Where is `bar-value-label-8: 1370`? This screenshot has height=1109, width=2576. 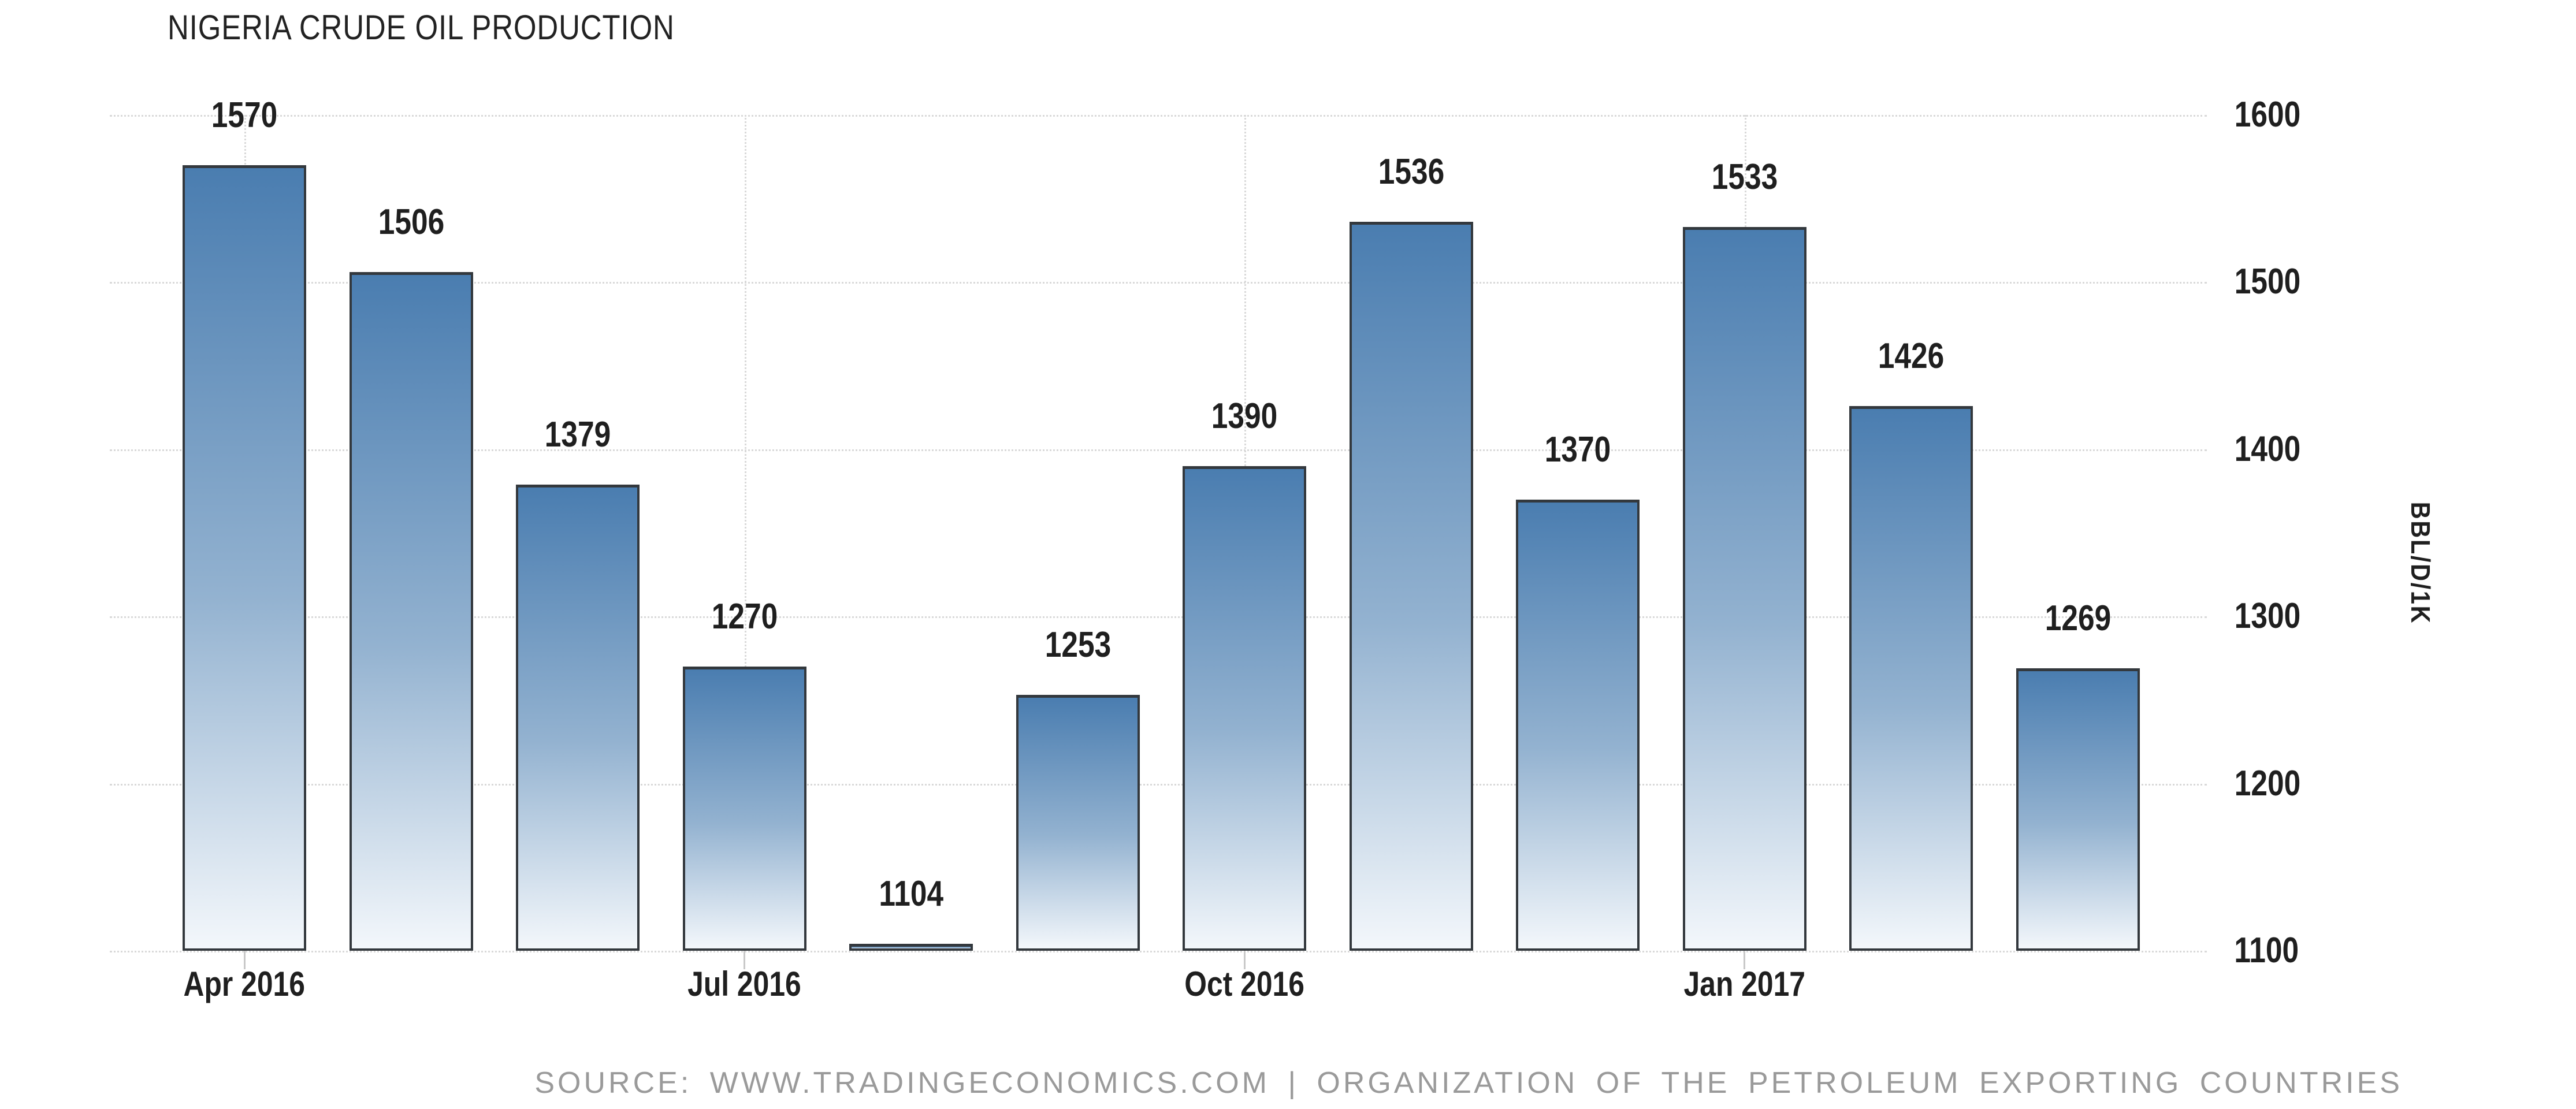
bar-value-label-8: 1370 is located at coordinates (1578, 449).